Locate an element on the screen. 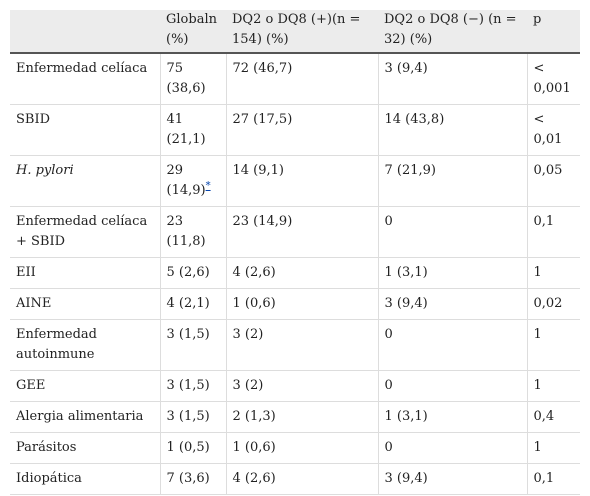 The width and height of the screenshot is (590, 496). row-label: Enfermedad autoinmune is located at coordinates (85, 345).